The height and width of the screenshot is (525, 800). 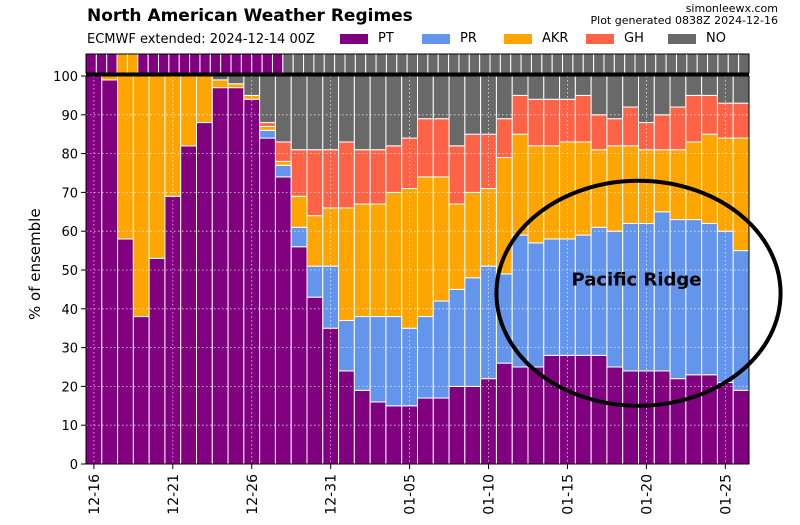 What do you see at coordinates (332, 494) in the screenshot?
I see `x-tick-label: 12-31` at bounding box center [332, 494].